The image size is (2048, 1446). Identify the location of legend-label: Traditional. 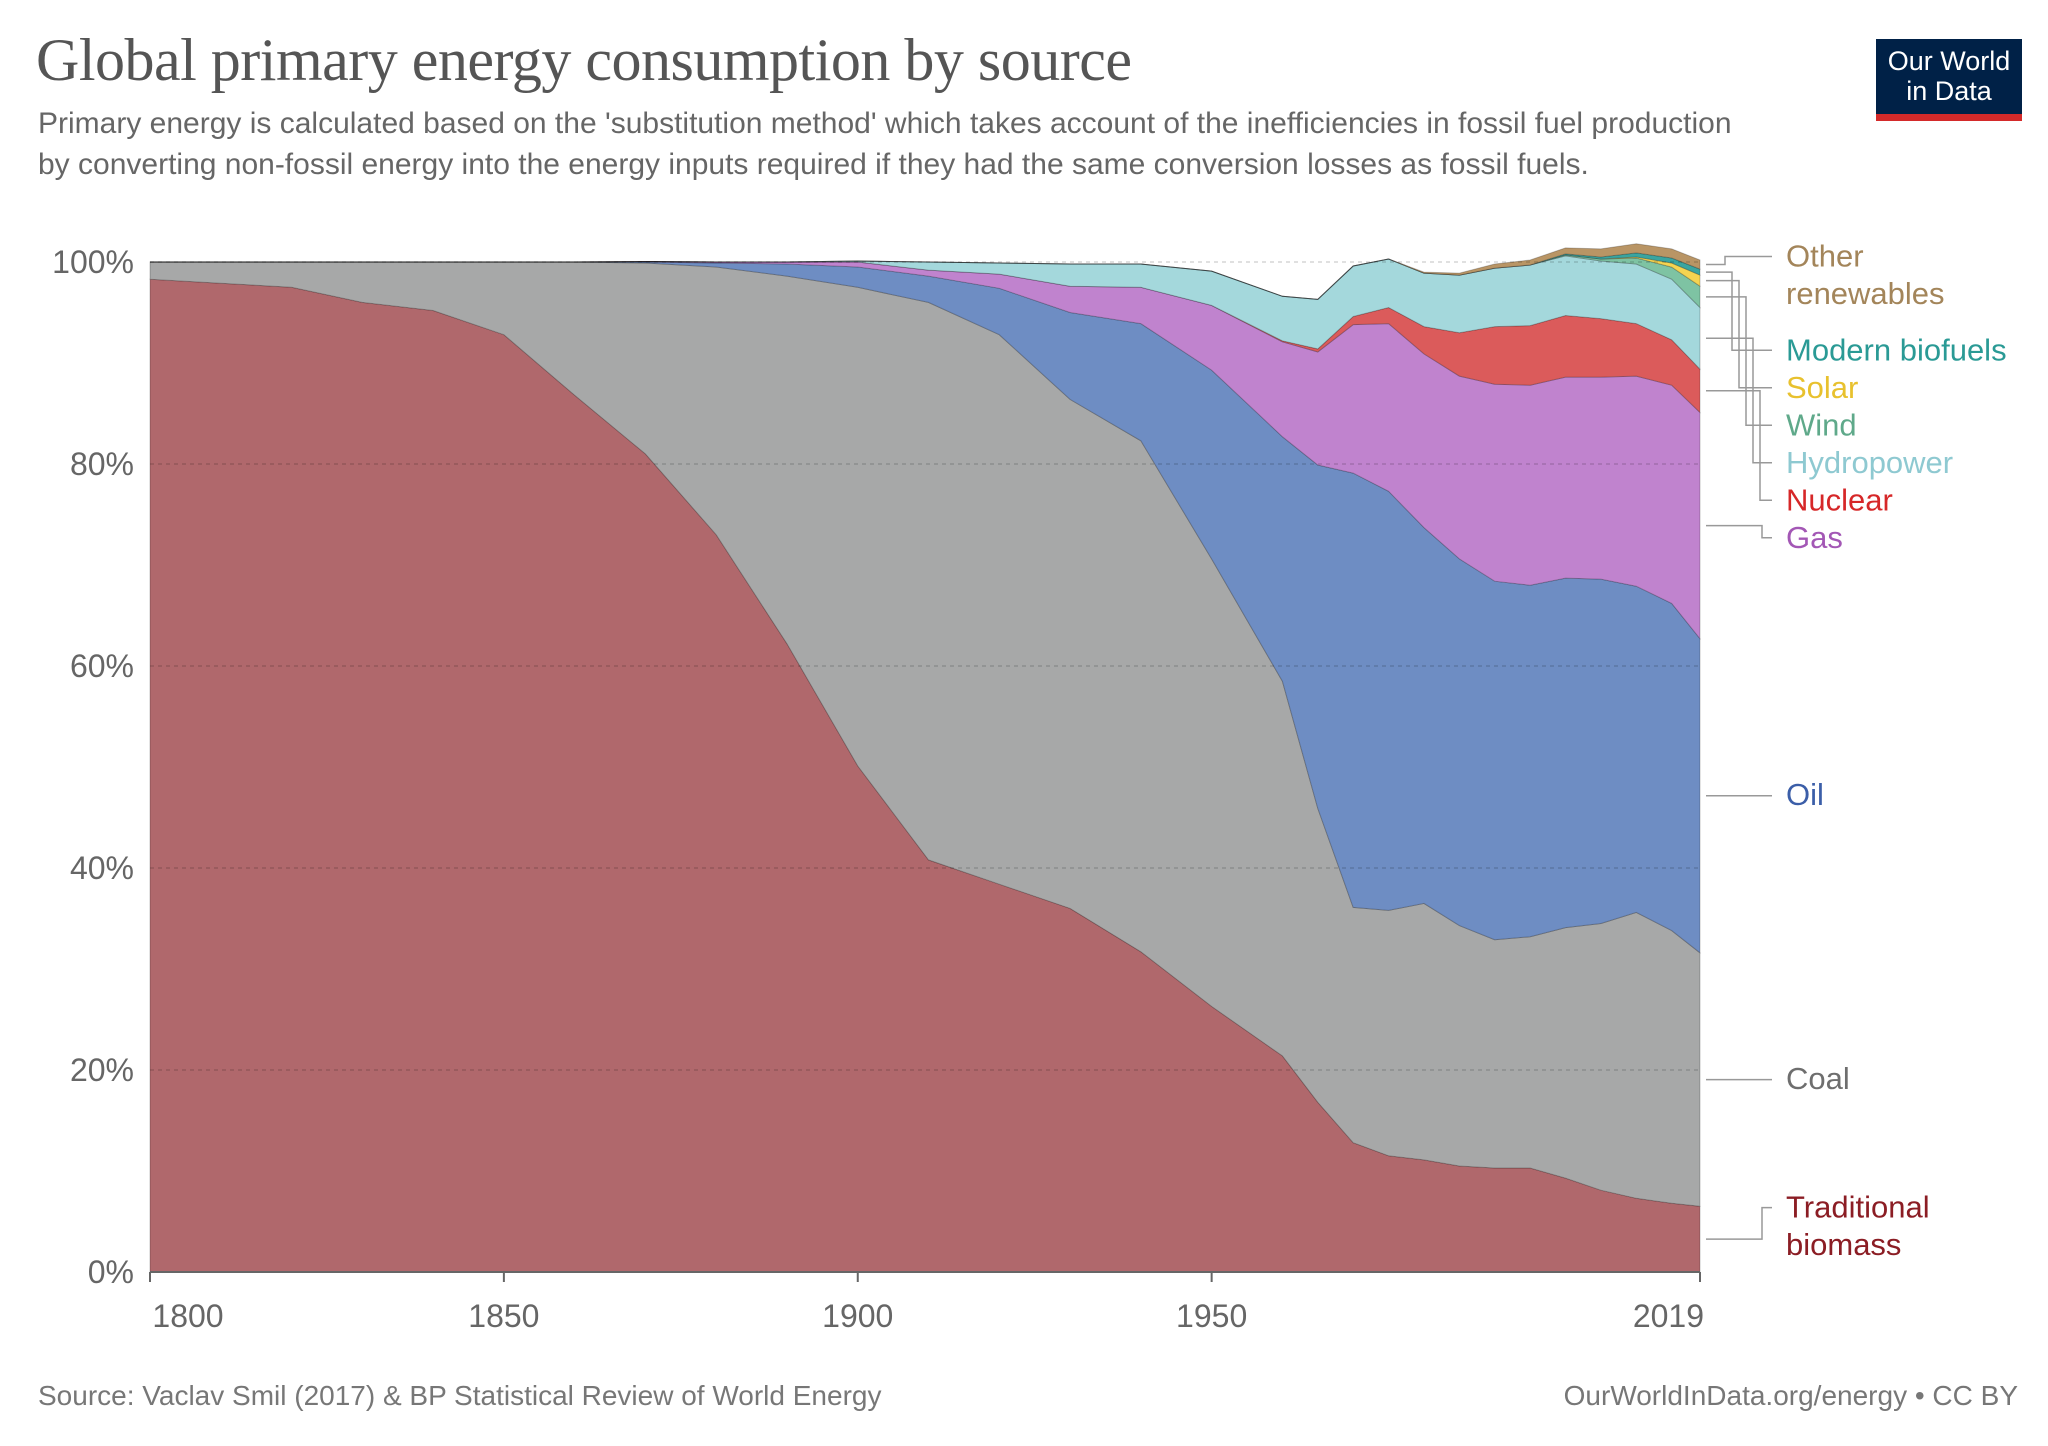
(1858, 1207).